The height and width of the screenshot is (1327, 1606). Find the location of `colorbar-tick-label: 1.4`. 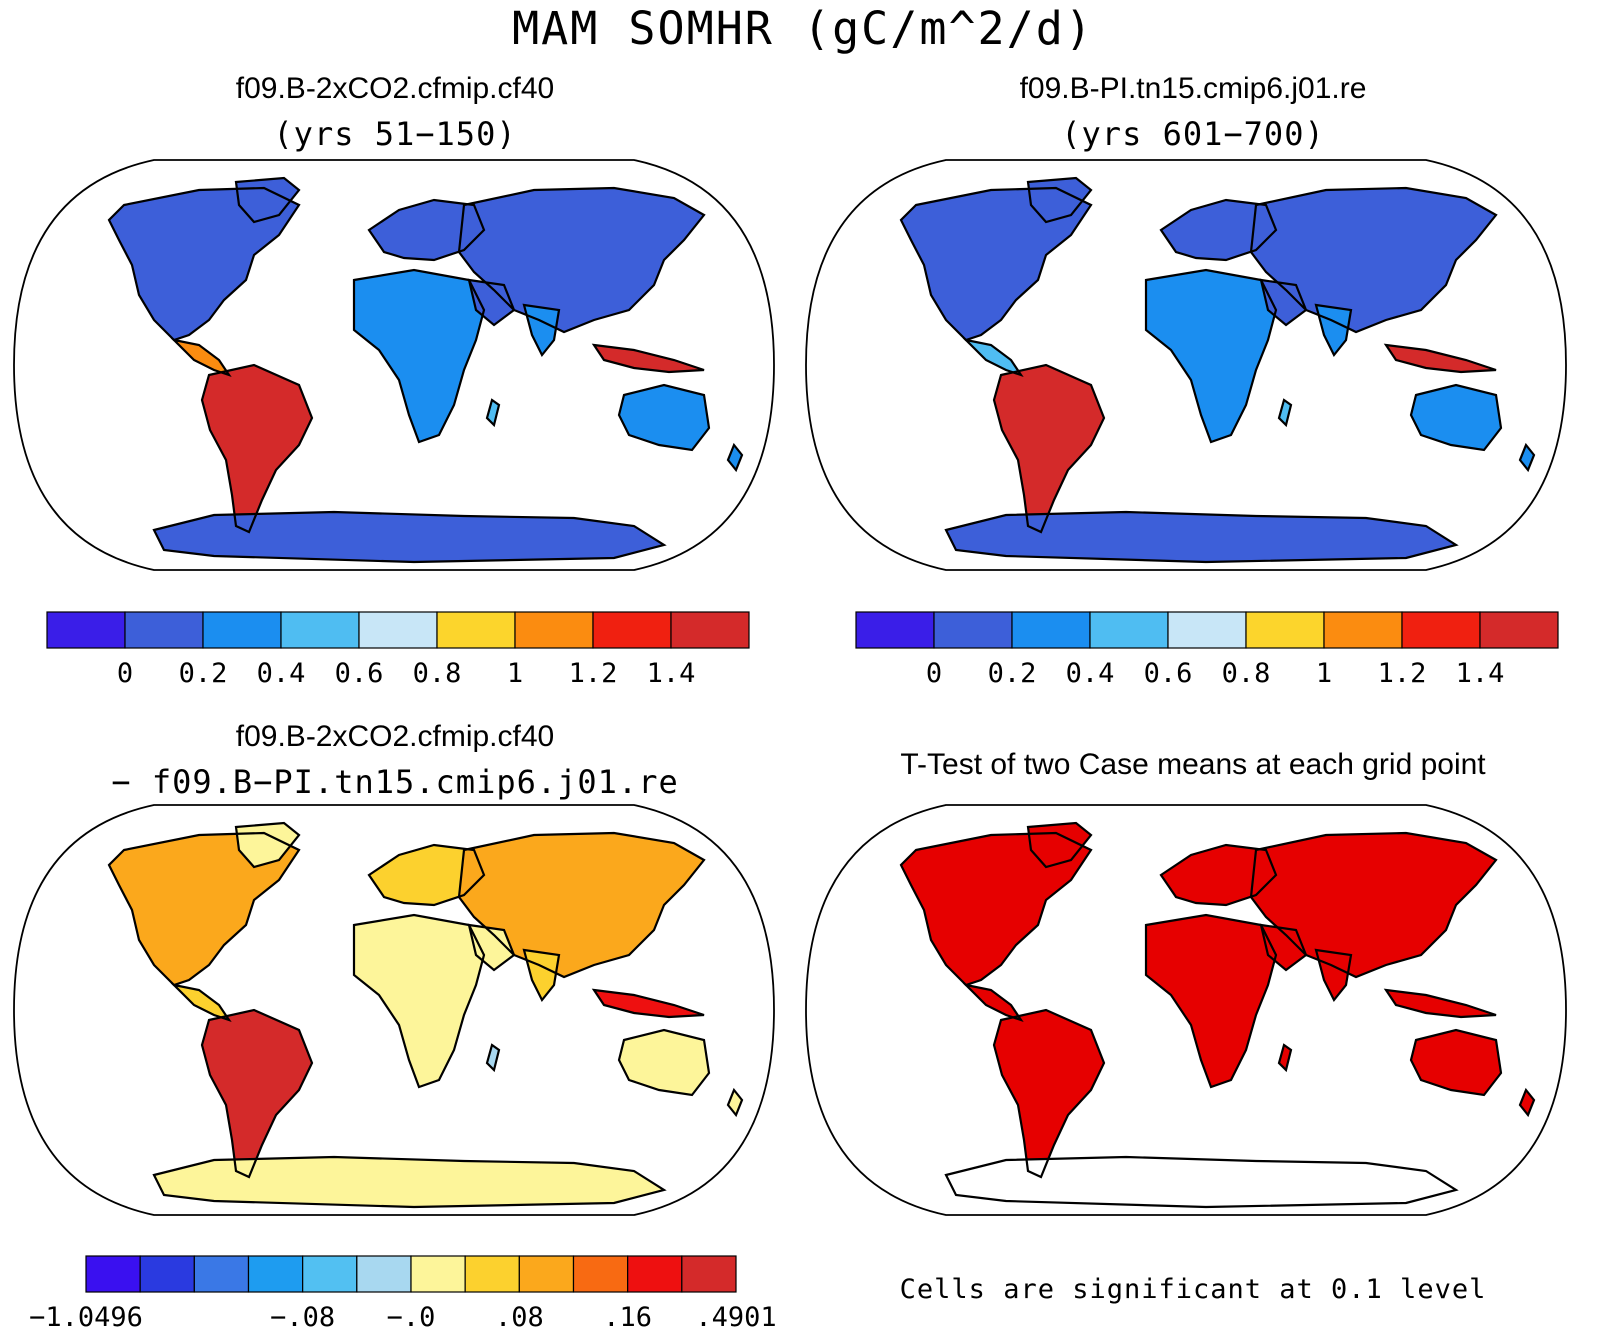

colorbar-tick-label: 1.4 is located at coordinates (671, 673).